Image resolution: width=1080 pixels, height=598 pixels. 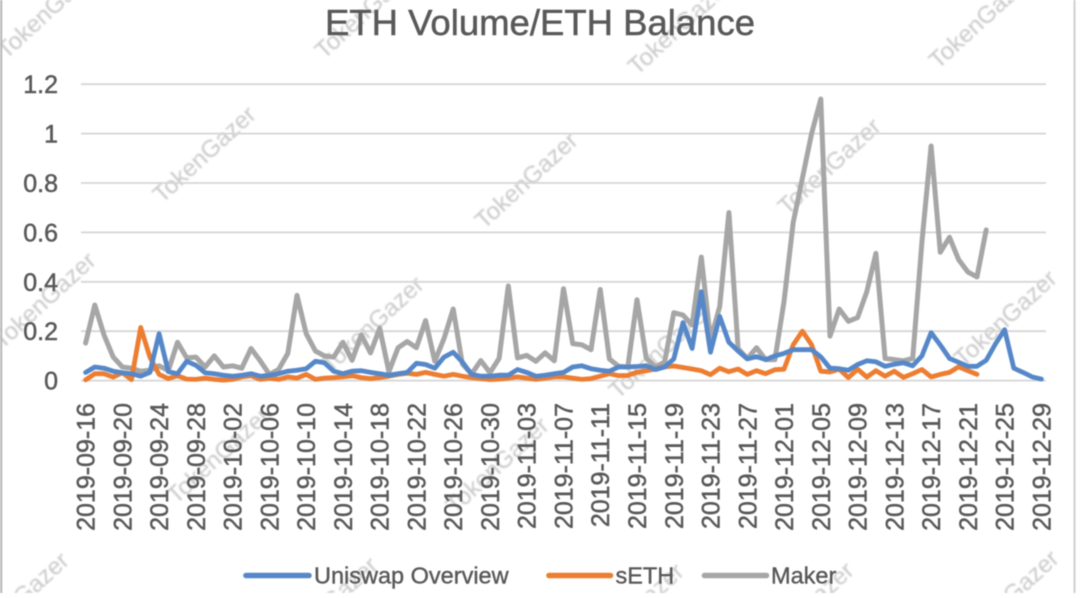 What do you see at coordinates (638, 466) in the screenshot?
I see `svg-text: 2019-11-15` at bounding box center [638, 466].